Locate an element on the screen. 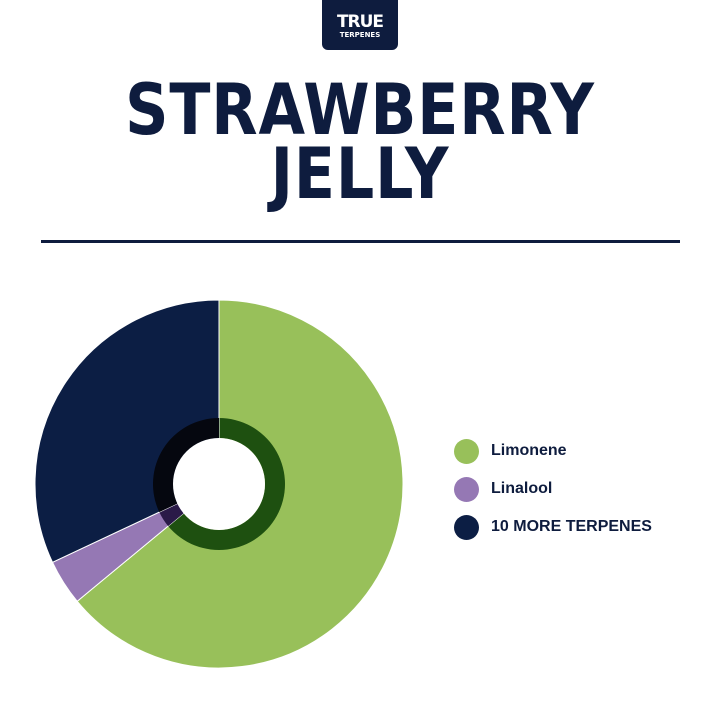 The height and width of the screenshot is (720, 720). pie-center-hole is located at coordinates (219, 484).